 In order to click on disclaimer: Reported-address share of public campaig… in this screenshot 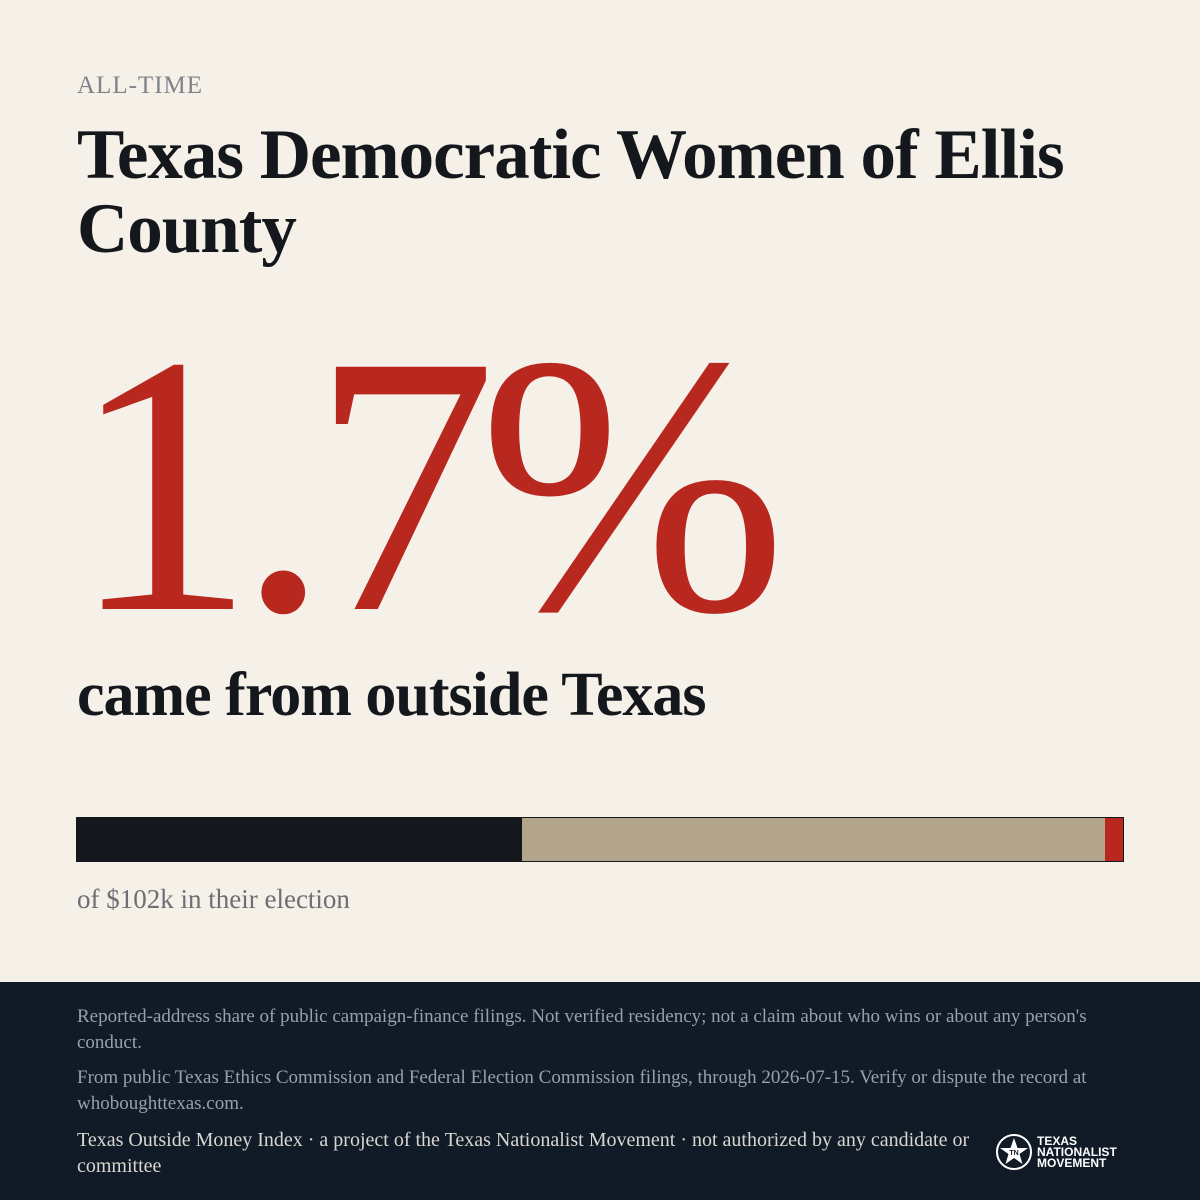, I will do `click(582, 1029)`.